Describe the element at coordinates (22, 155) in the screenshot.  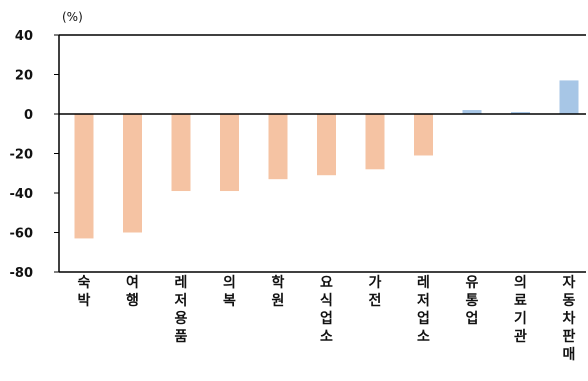
I see `y-tick-label: -20` at that location.